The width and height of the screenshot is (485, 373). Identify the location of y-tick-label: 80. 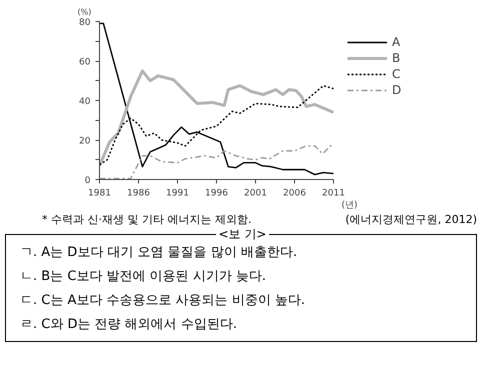
(85, 23).